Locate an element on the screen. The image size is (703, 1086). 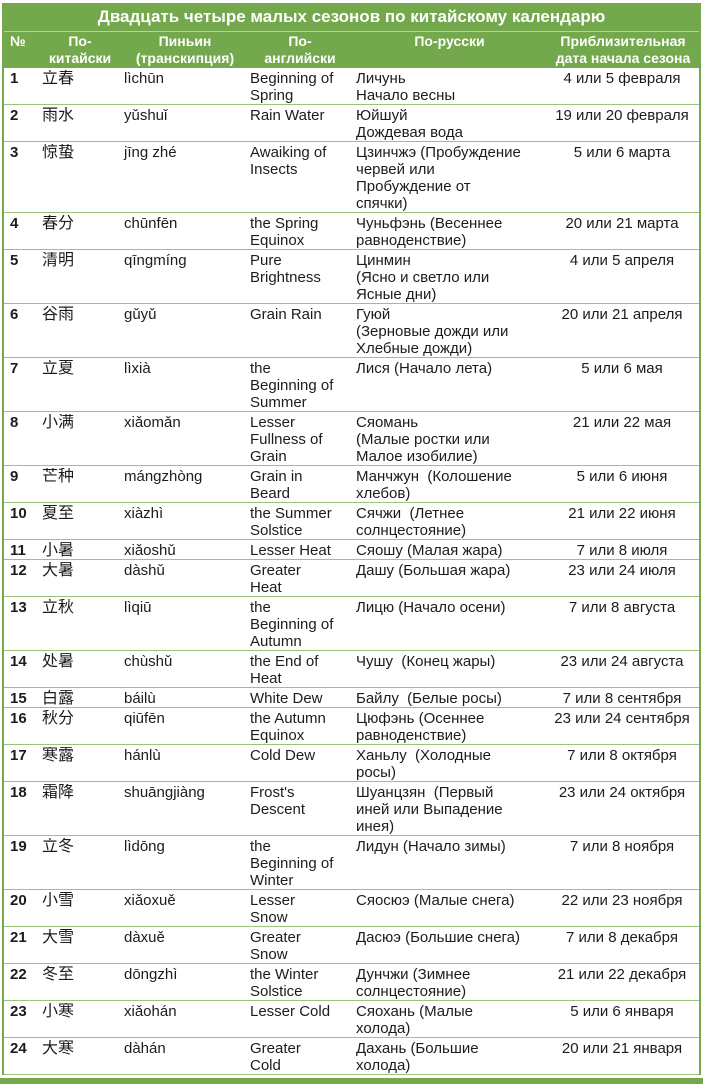
cell-russian: Дунчжи (Зимнее солнцестояние) is located at coordinates (413, 983).